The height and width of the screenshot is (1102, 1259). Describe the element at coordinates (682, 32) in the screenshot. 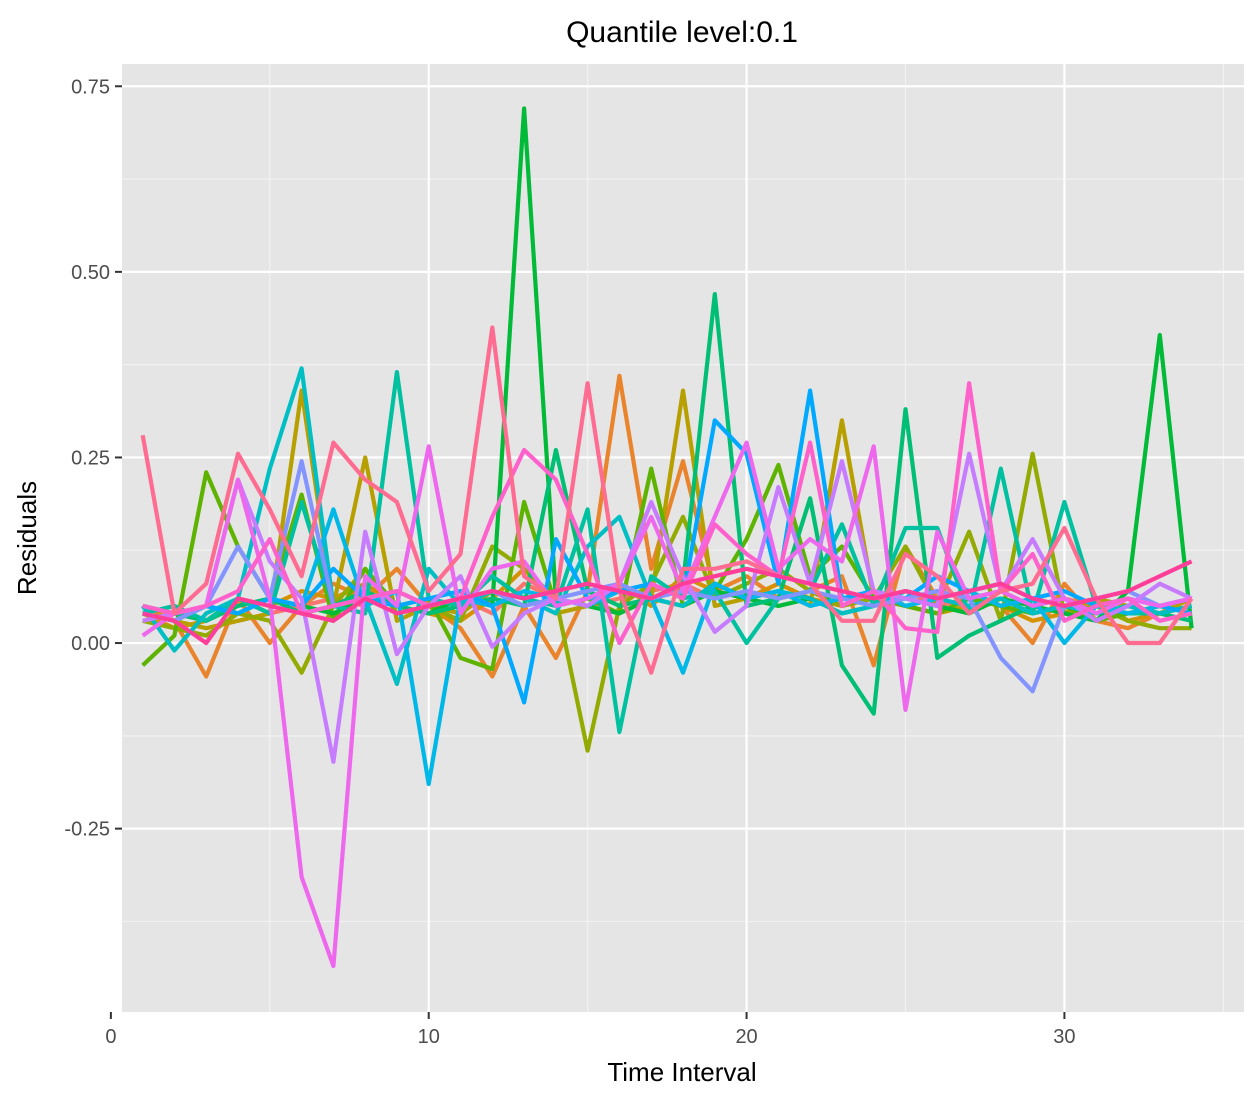

I see `chart-title: Quantile level:0.1` at that location.